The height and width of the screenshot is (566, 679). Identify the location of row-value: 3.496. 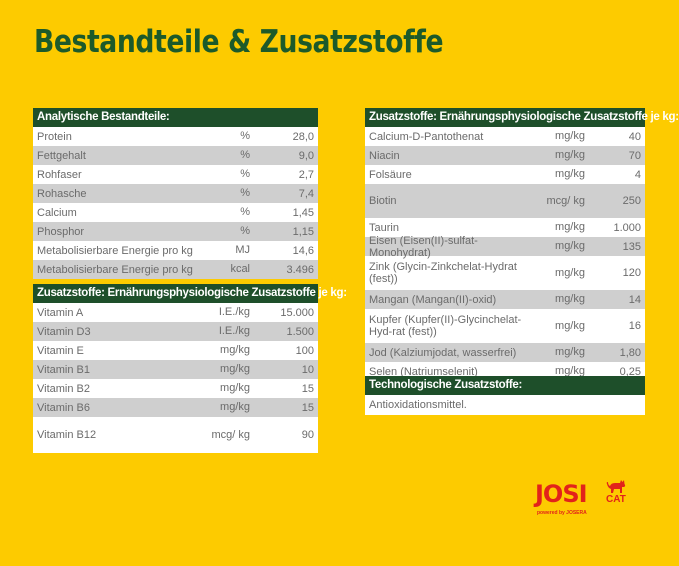
(300, 269).